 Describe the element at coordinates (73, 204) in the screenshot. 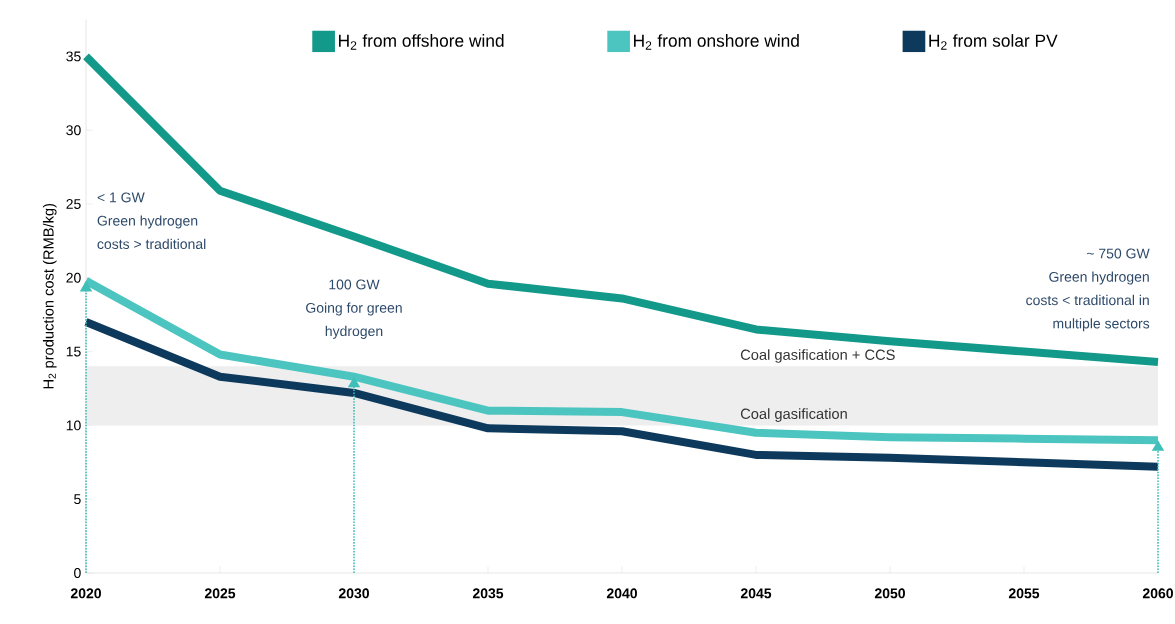

I see `y-tick-label: 25` at that location.